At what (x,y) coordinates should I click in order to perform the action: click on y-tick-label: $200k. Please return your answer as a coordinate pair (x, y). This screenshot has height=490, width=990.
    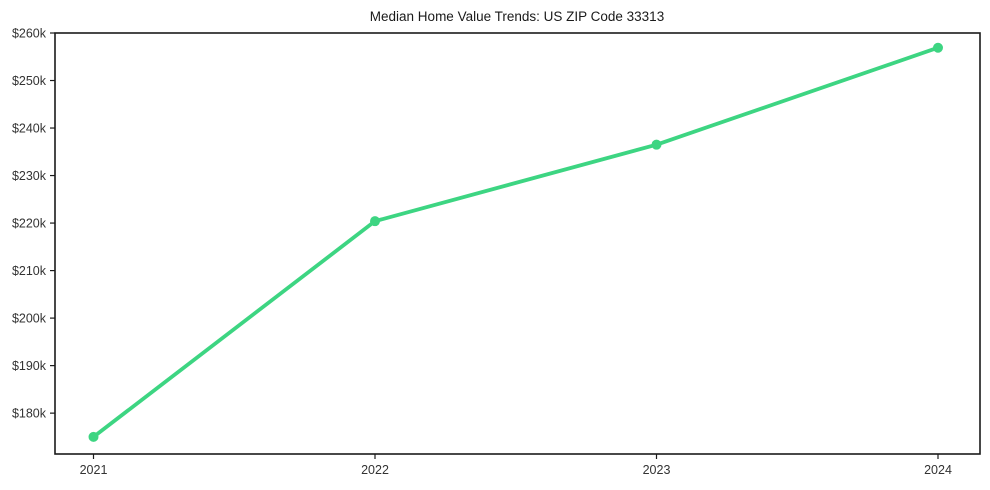
    Looking at the image, I should click on (29, 319).